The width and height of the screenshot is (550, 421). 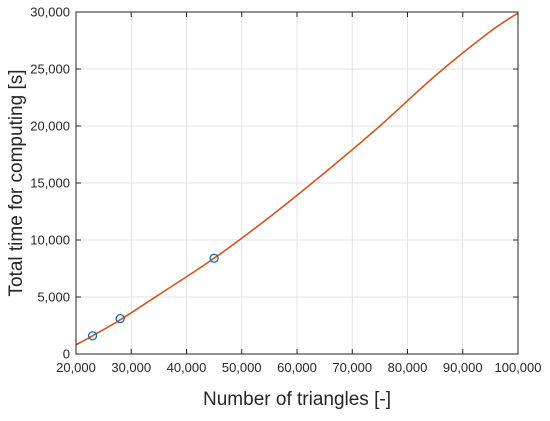 I want to click on x-tick-label: 90,000, so click(x=463, y=367).